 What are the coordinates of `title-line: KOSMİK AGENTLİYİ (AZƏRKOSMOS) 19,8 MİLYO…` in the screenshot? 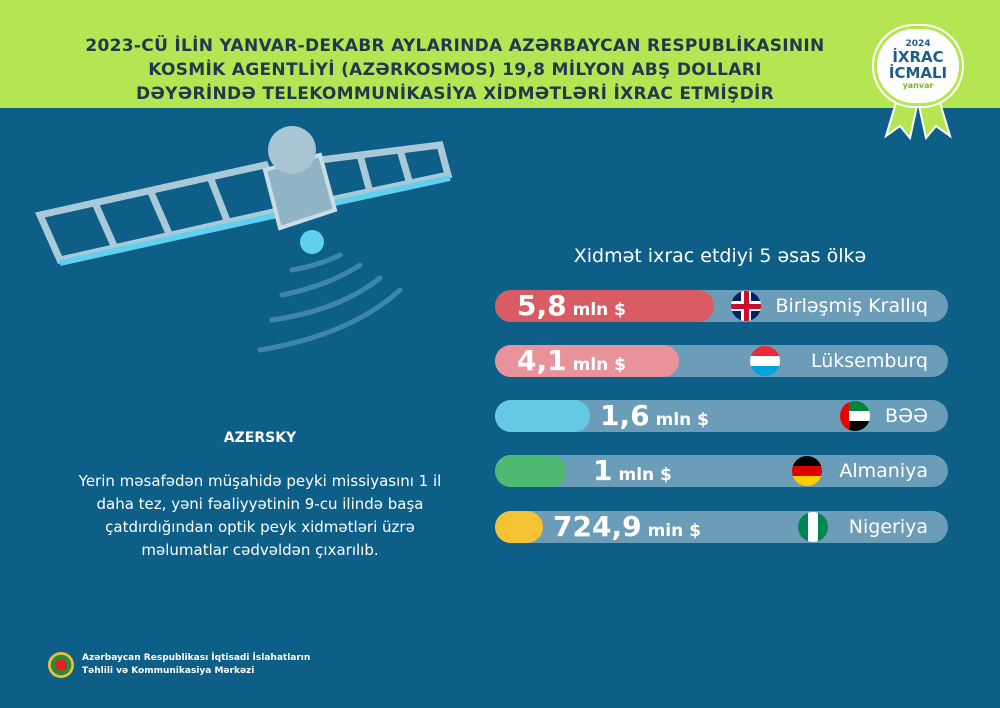 It's located at (455, 70).